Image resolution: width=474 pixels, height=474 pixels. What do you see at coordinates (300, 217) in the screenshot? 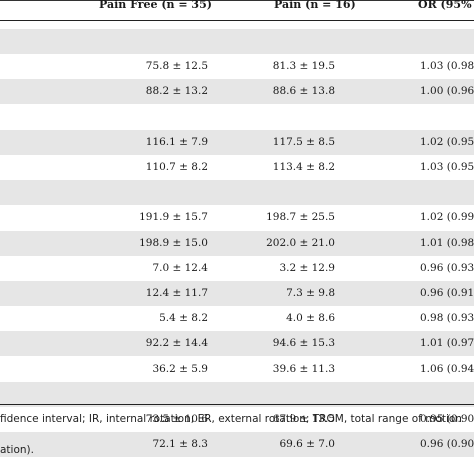
I see `cell-pain: 198.7 ± 25.5` at bounding box center [300, 217].